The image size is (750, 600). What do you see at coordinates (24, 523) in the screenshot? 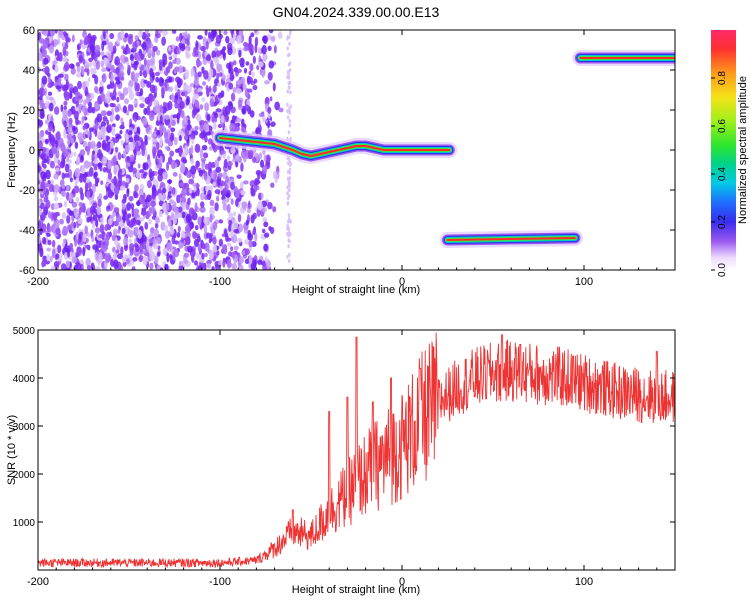
I see `bot-y-tick-label: 1000` at bounding box center [24, 523].